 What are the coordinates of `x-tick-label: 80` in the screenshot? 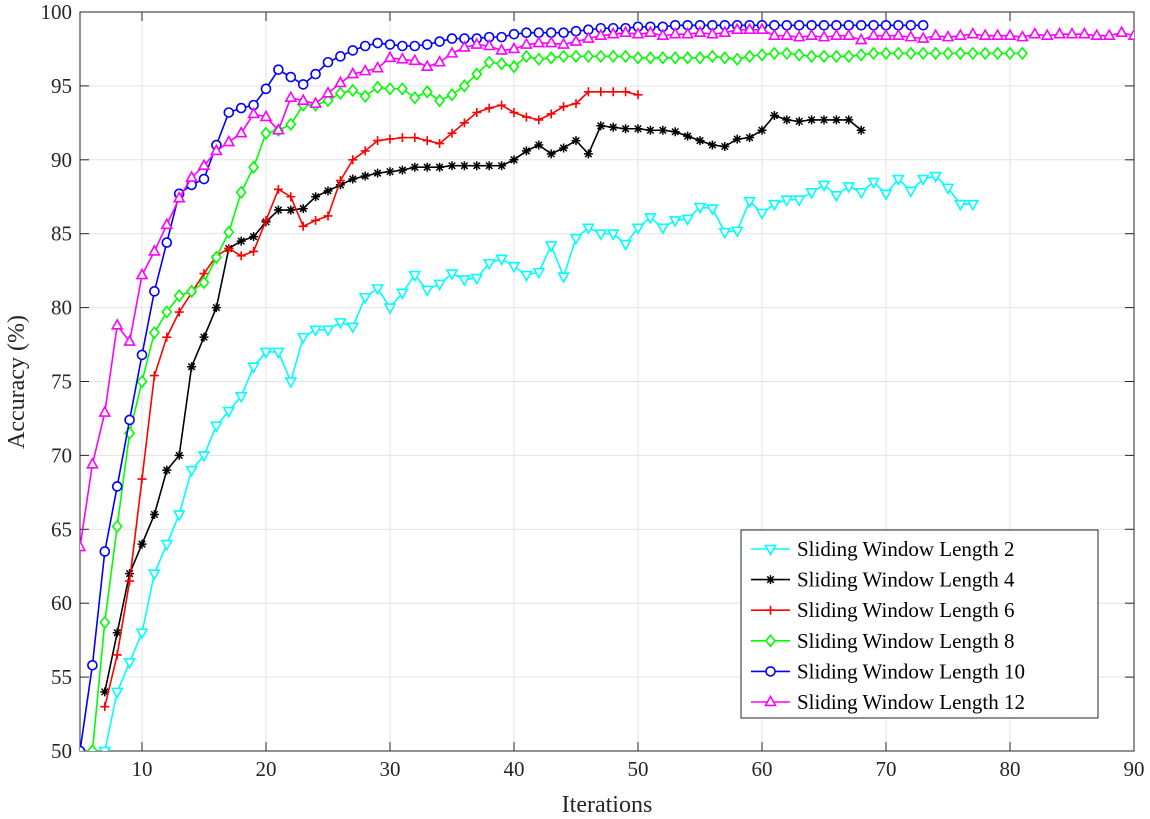 It's located at (1010, 769).